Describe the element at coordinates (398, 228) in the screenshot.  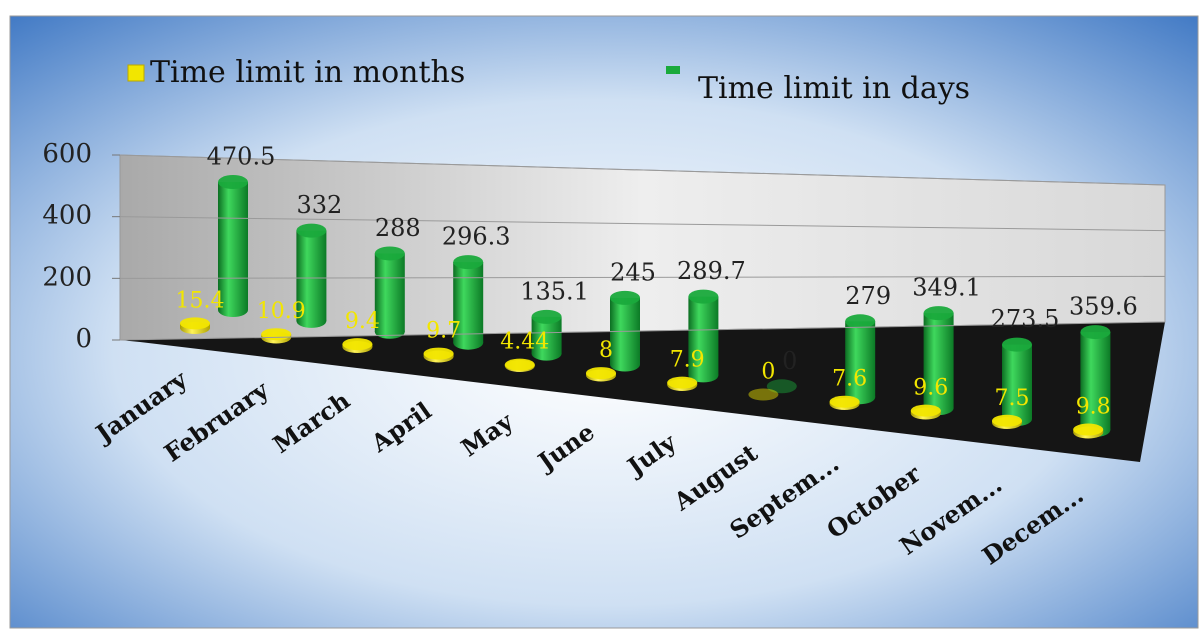
I see `data-label: 288` at that location.